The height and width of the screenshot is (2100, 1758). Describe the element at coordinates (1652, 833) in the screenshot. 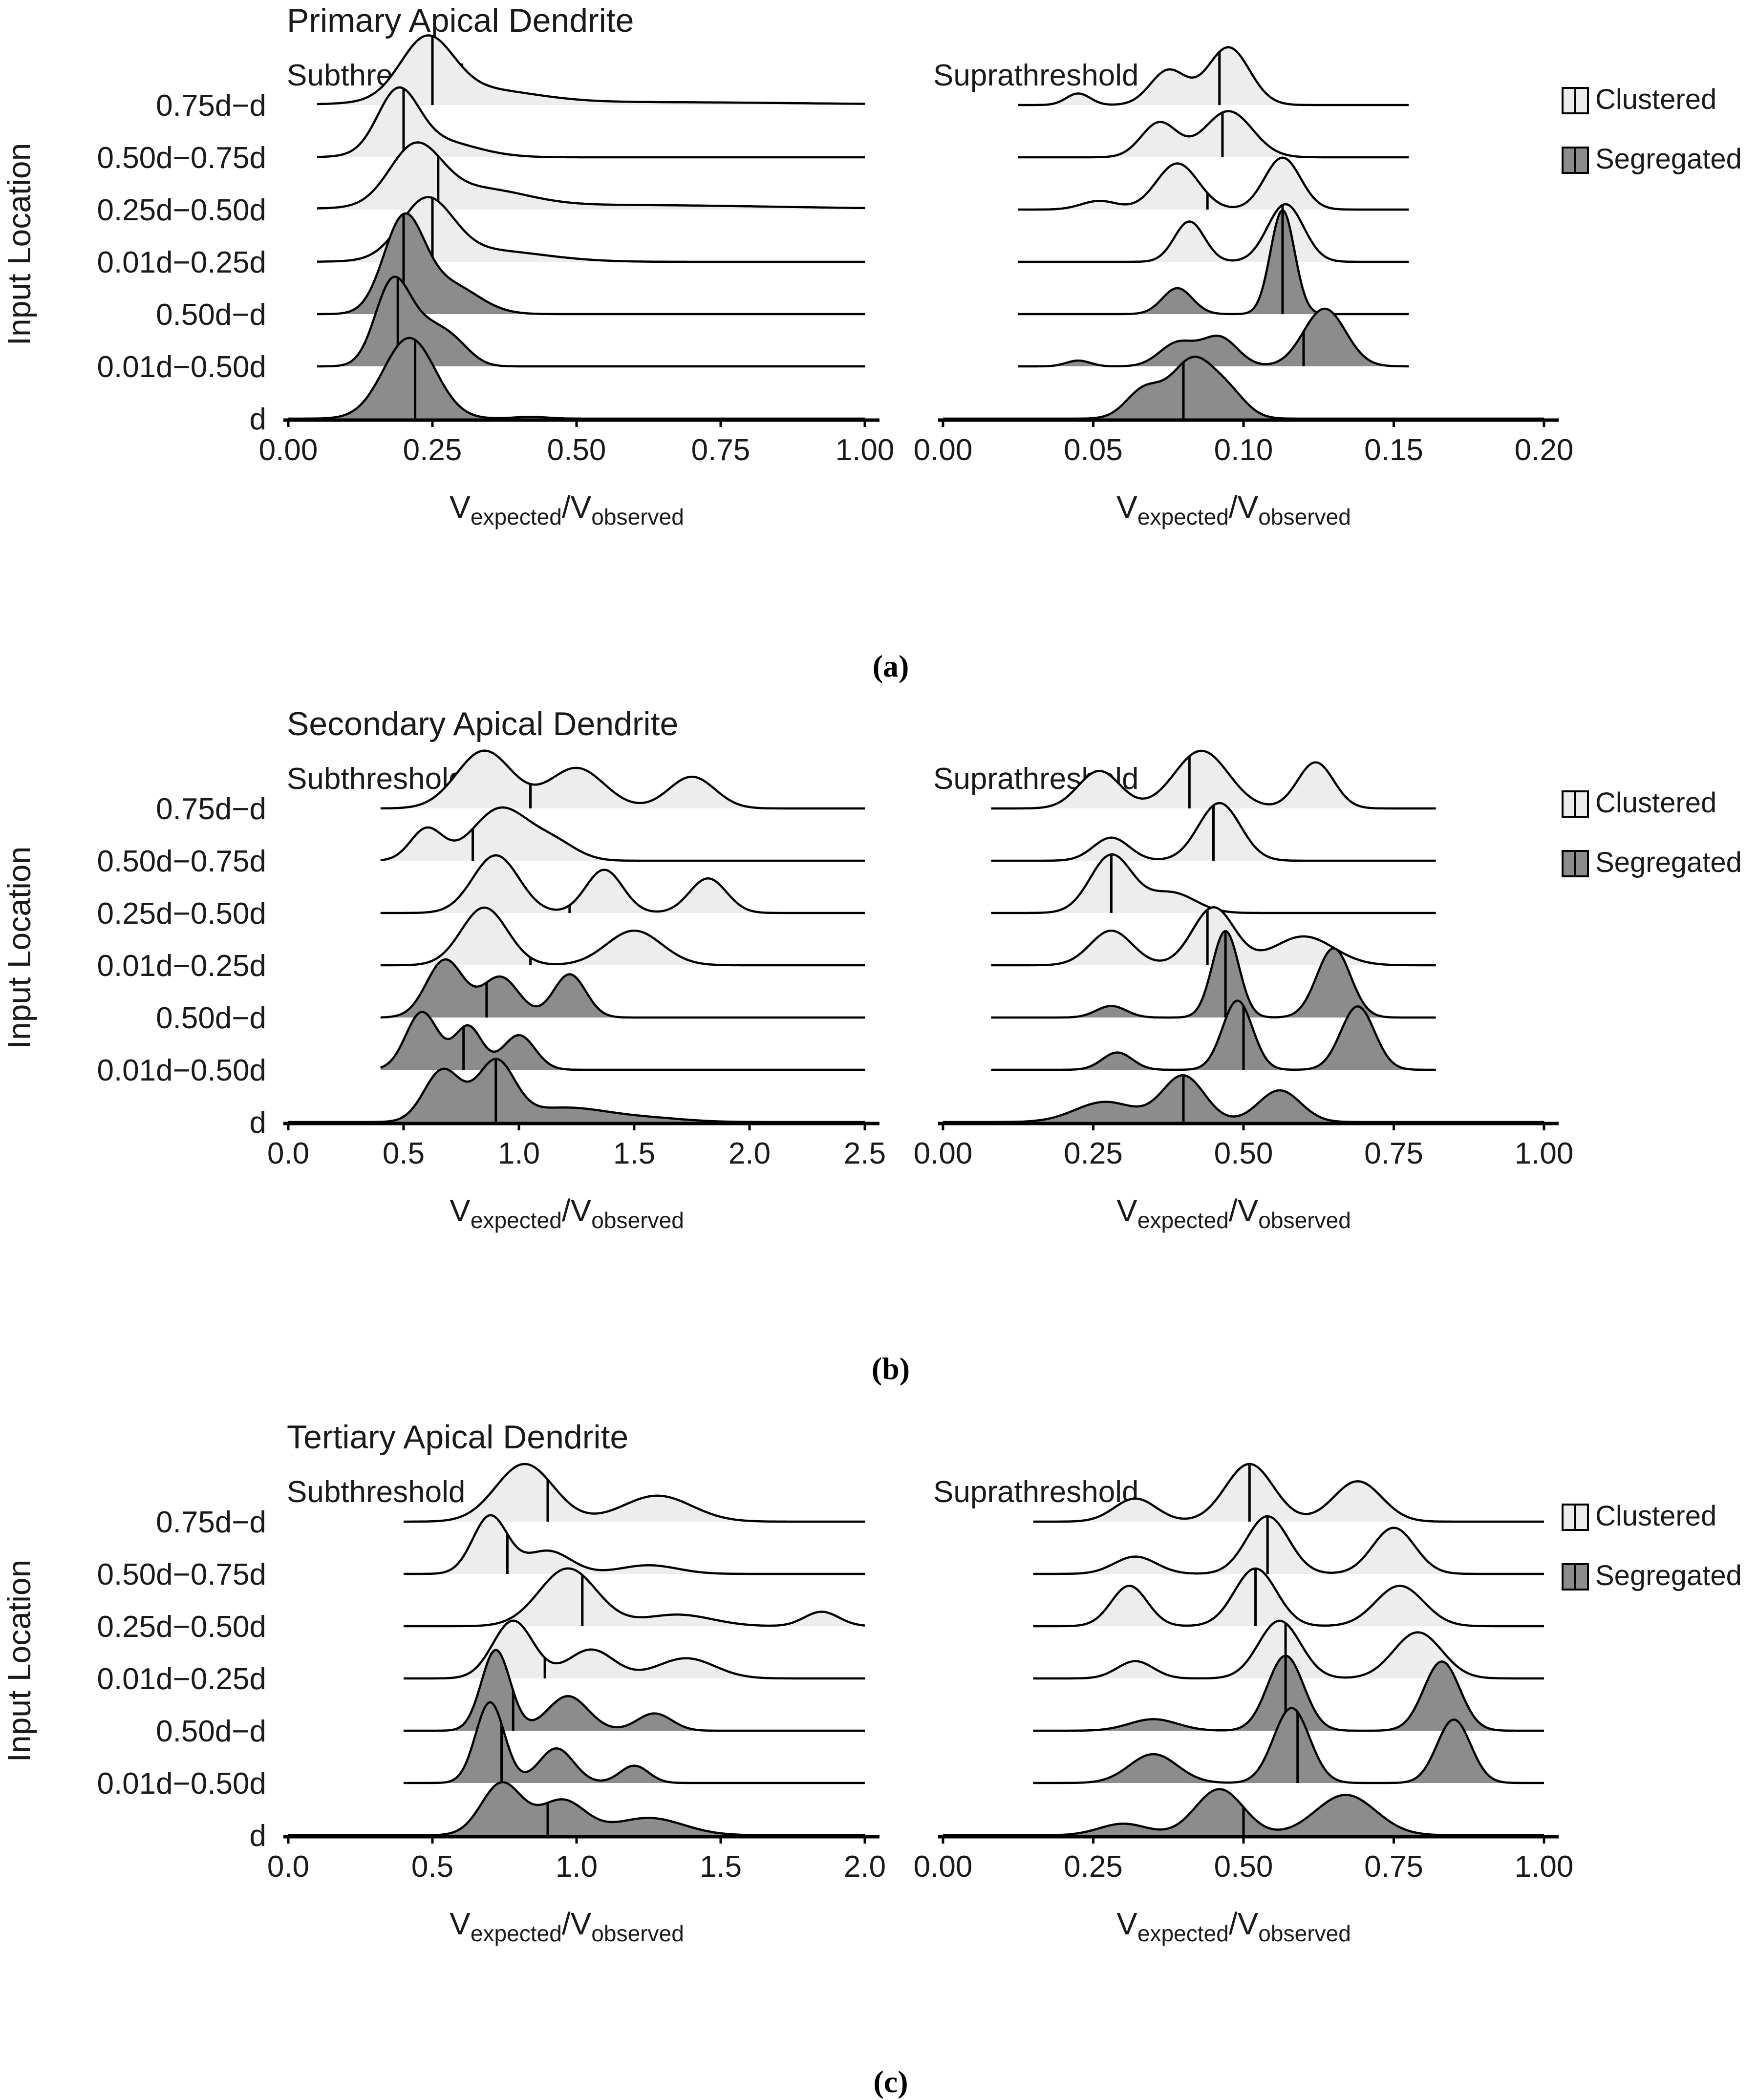

I see `legend: Clustered Segregated` at that location.